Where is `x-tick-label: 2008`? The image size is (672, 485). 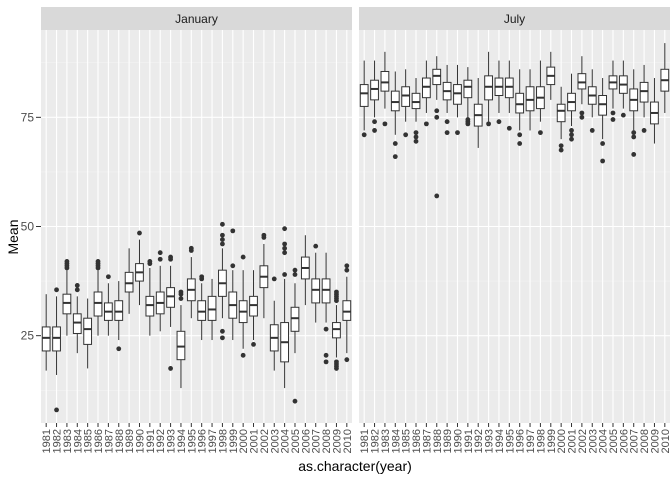
x-tick-label: 2008 is located at coordinates (645, 441).